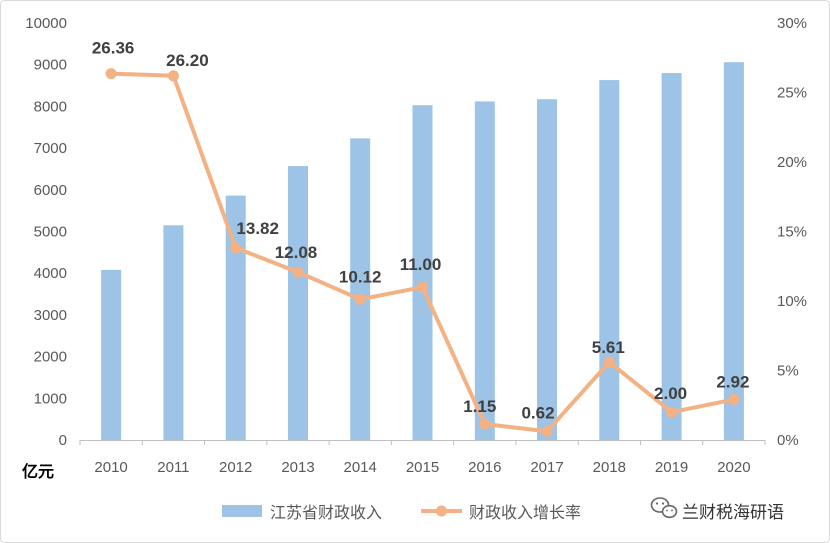 This screenshot has height=543, width=830. I want to click on x-axis-tick-label: 2018, so click(609, 467).